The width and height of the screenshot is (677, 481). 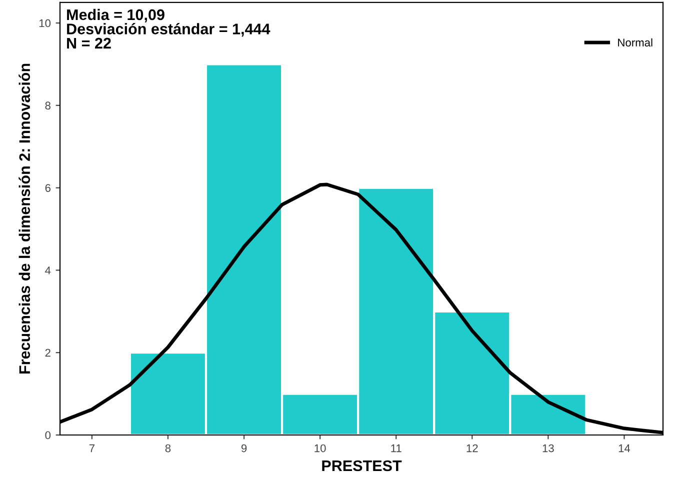 I want to click on y-tick-label: 0, so click(x=48, y=435).